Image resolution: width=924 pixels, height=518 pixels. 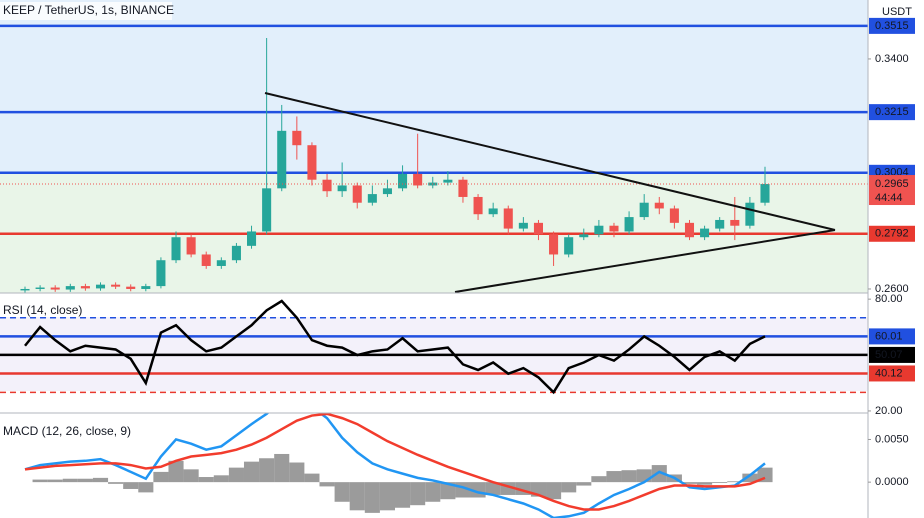 I want to click on price-axis, so click(x=896, y=259).